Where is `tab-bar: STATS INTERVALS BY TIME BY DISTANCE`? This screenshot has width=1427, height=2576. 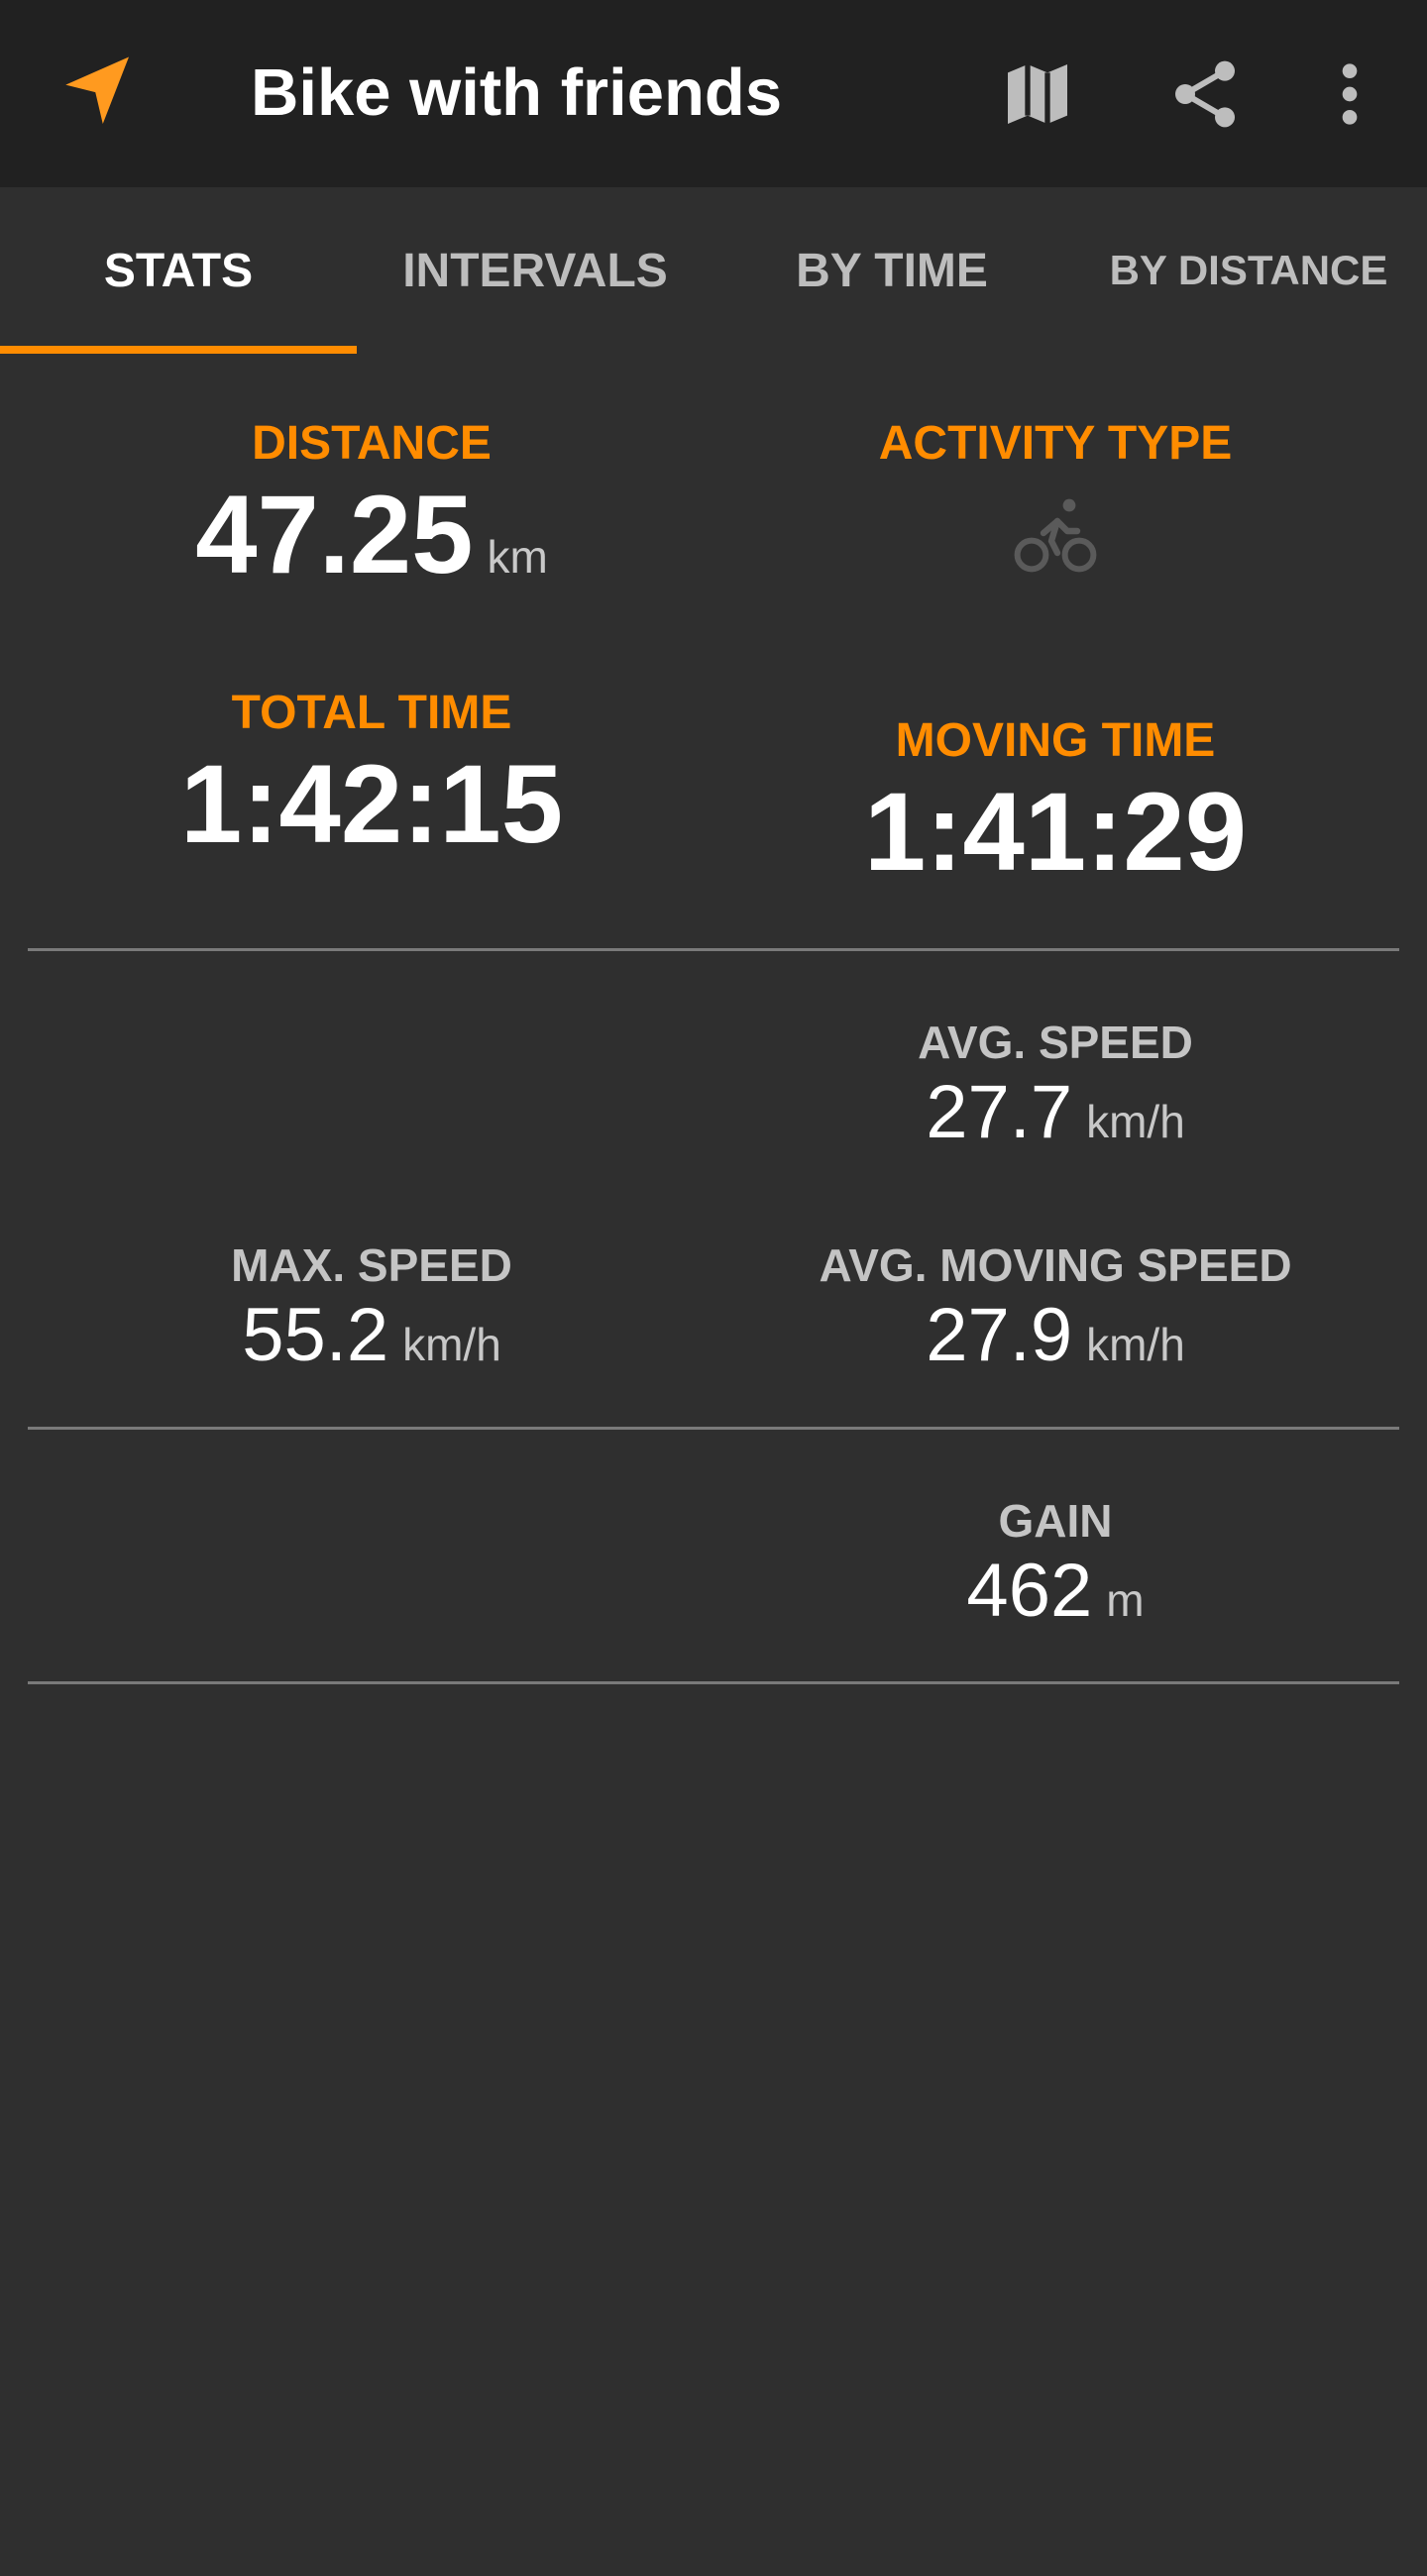 tab-bar: STATS INTERVALS BY TIME BY DISTANCE is located at coordinates (713, 270).